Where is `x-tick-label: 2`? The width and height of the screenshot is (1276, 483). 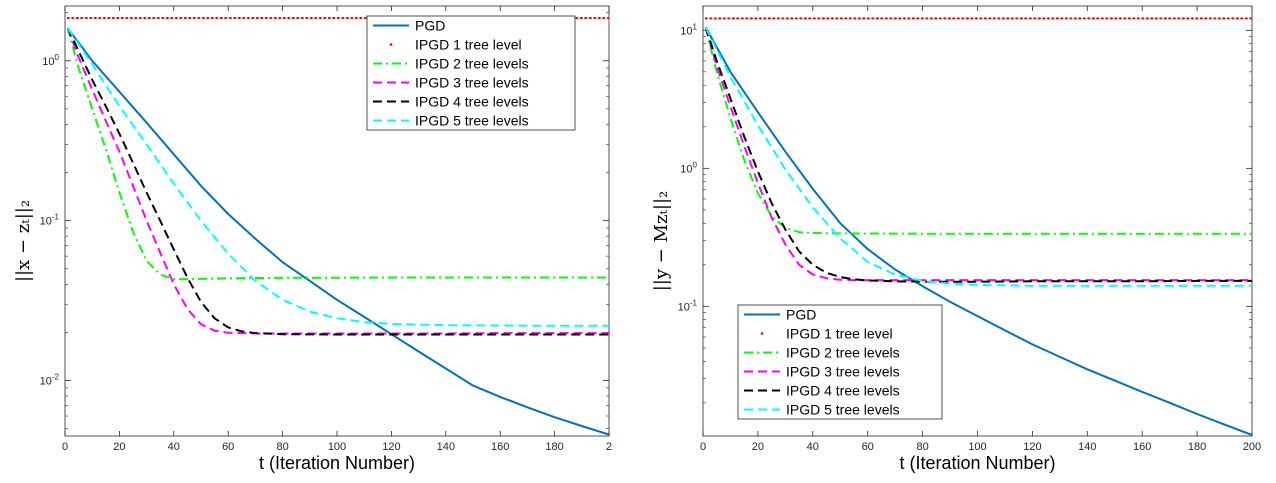
x-tick-label: 2 is located at coordinates (609, 447).